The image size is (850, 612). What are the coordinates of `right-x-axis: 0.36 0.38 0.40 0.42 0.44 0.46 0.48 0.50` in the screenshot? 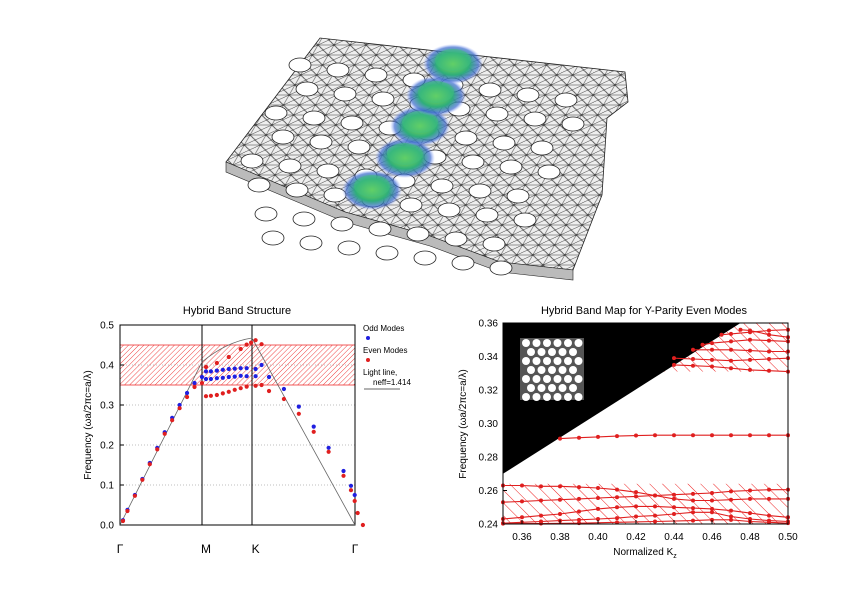 It's located at (655, 531).